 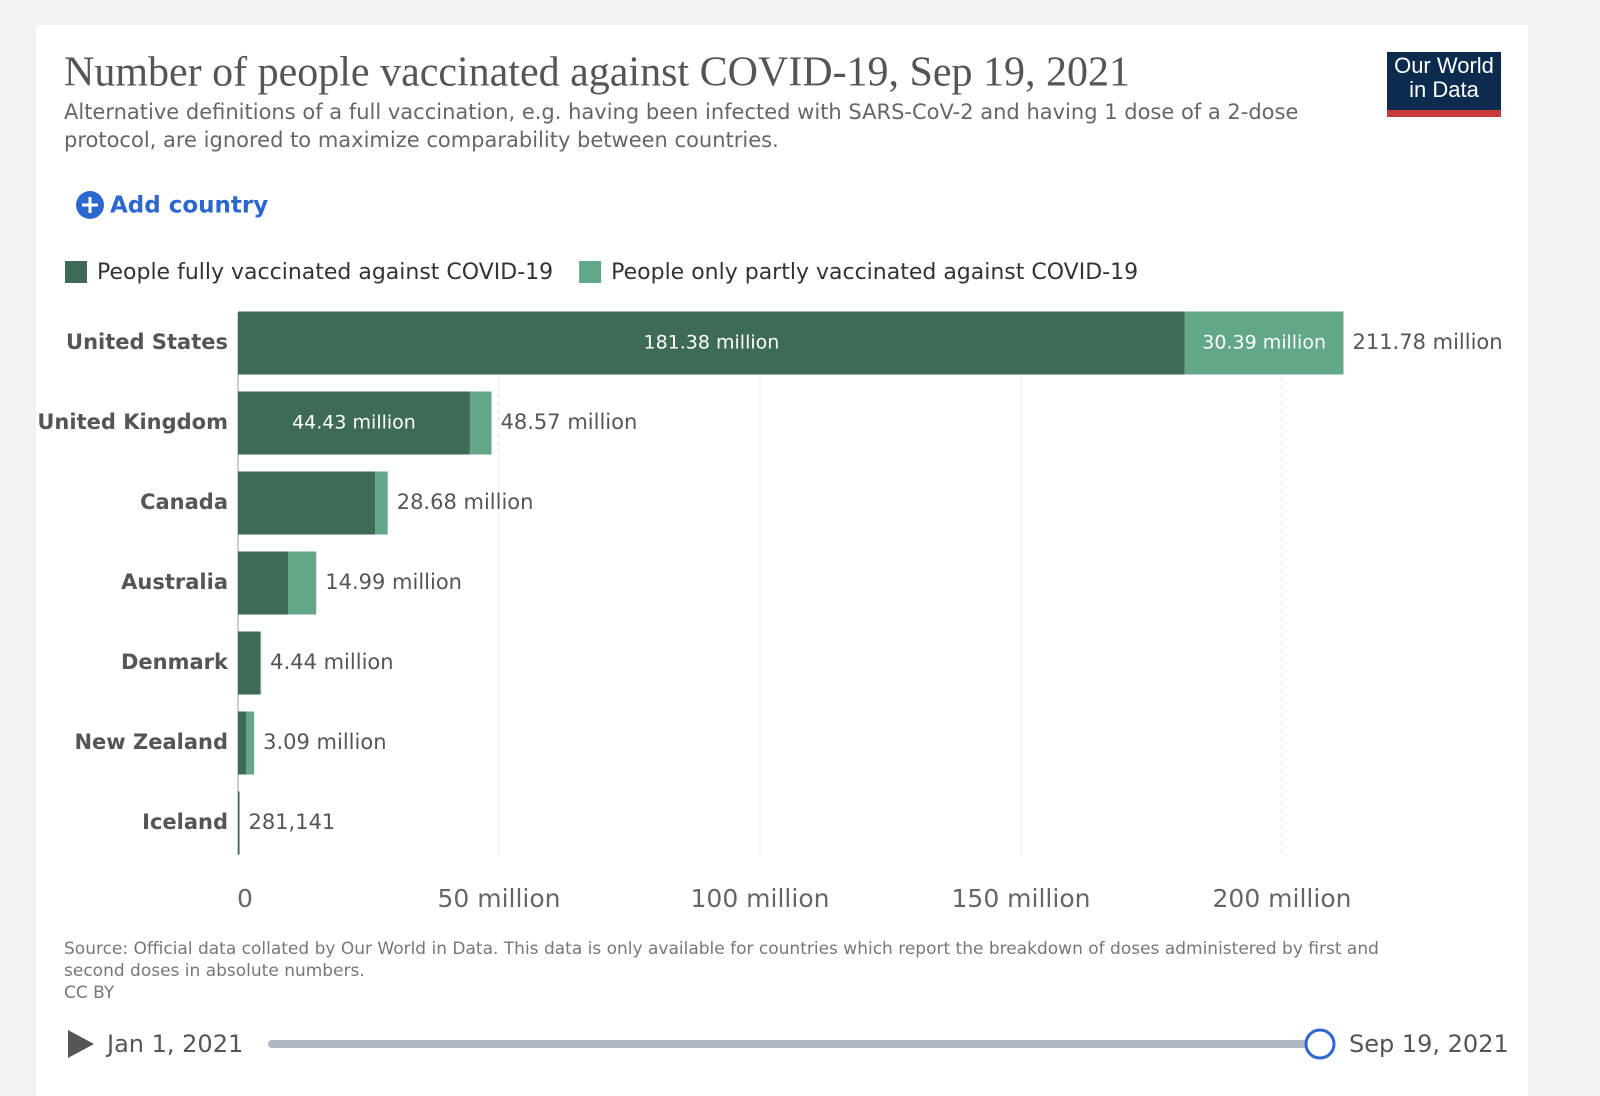 I want to click on x-tick-label: 50 million, so click(x=498, y=898).